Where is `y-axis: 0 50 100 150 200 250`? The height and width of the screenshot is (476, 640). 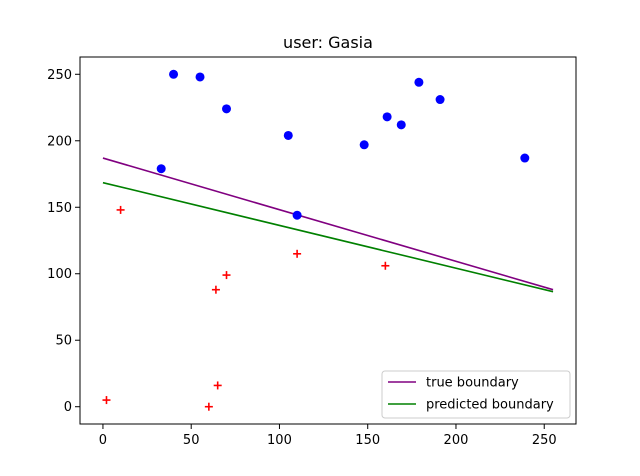
y-axis: 0 50 100 150 200 250 is located at coordinates (63, 241).